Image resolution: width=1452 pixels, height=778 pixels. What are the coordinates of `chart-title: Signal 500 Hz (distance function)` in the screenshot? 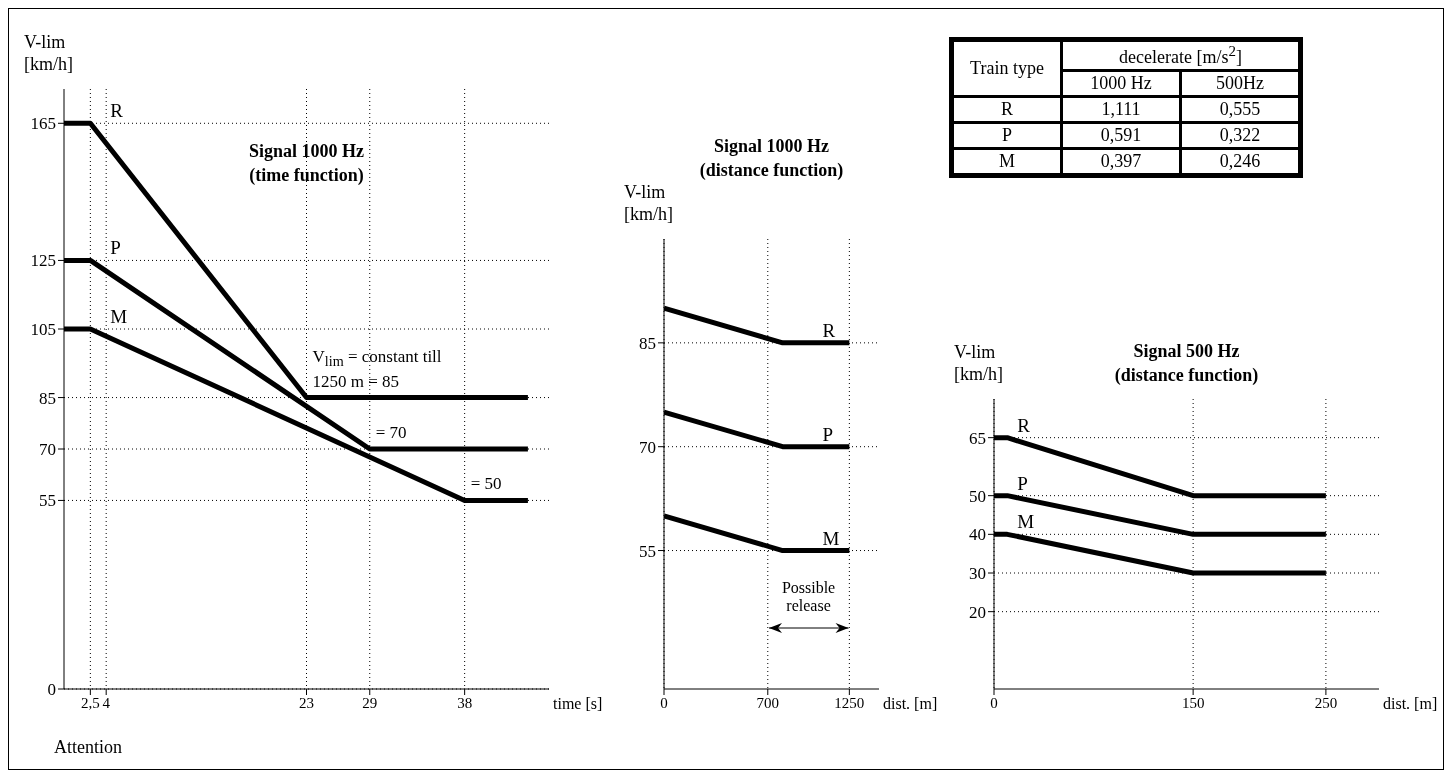 It's located at (1186, 363).